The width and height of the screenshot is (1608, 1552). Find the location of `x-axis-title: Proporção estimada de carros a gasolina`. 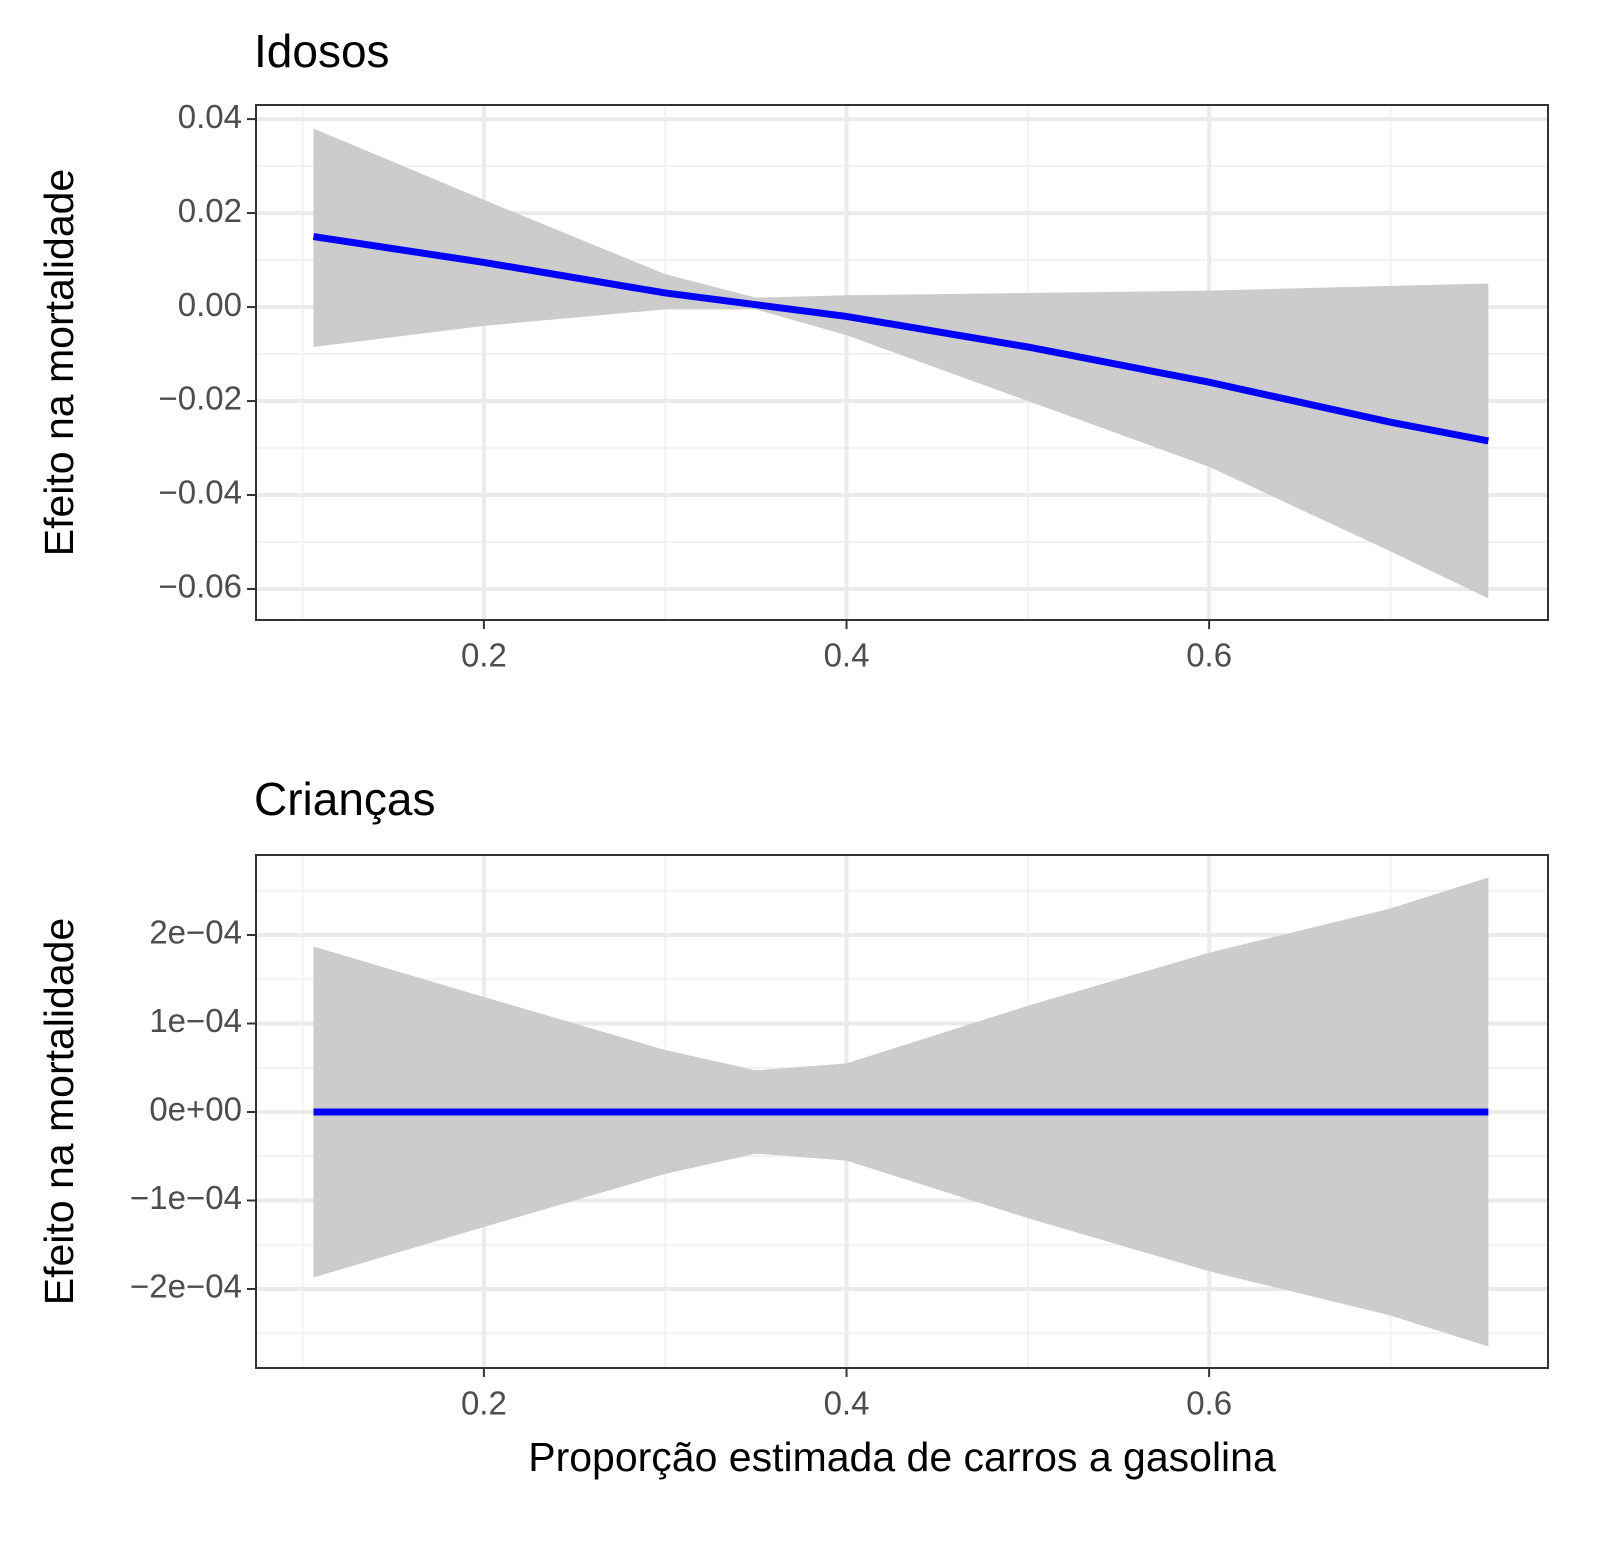

x-axis-title: Proporção estimada de carros a gasolina is located at coordinates (902, 1457).